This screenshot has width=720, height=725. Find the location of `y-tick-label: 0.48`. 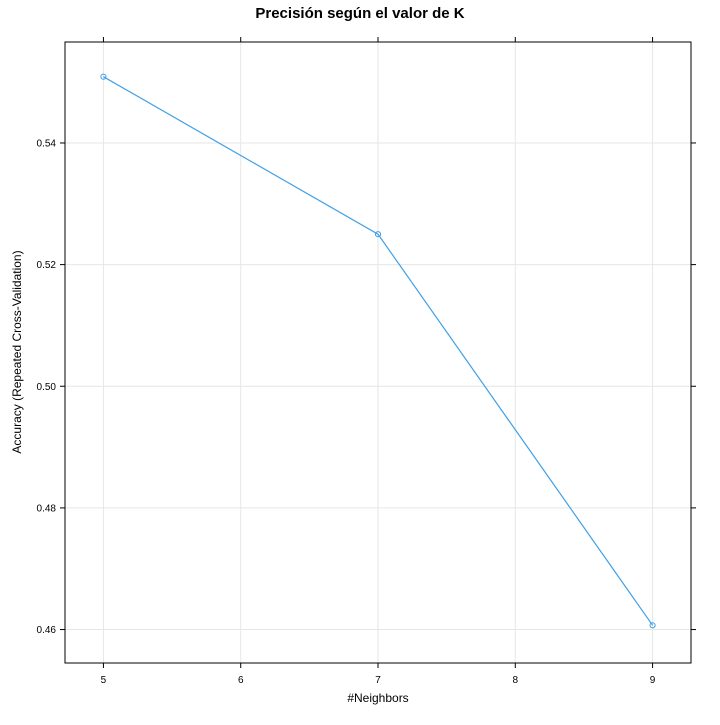

y-tick-label: 0.48 is located at coordinates (47, 508).